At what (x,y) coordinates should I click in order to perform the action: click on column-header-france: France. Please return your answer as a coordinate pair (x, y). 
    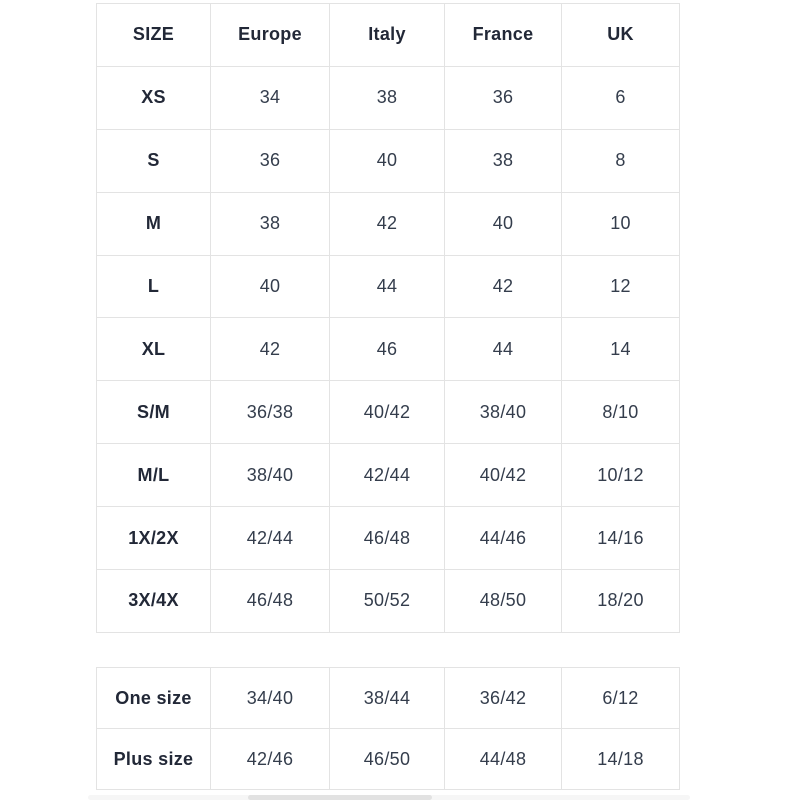
    Looking at the image, I should click on (503, 35).